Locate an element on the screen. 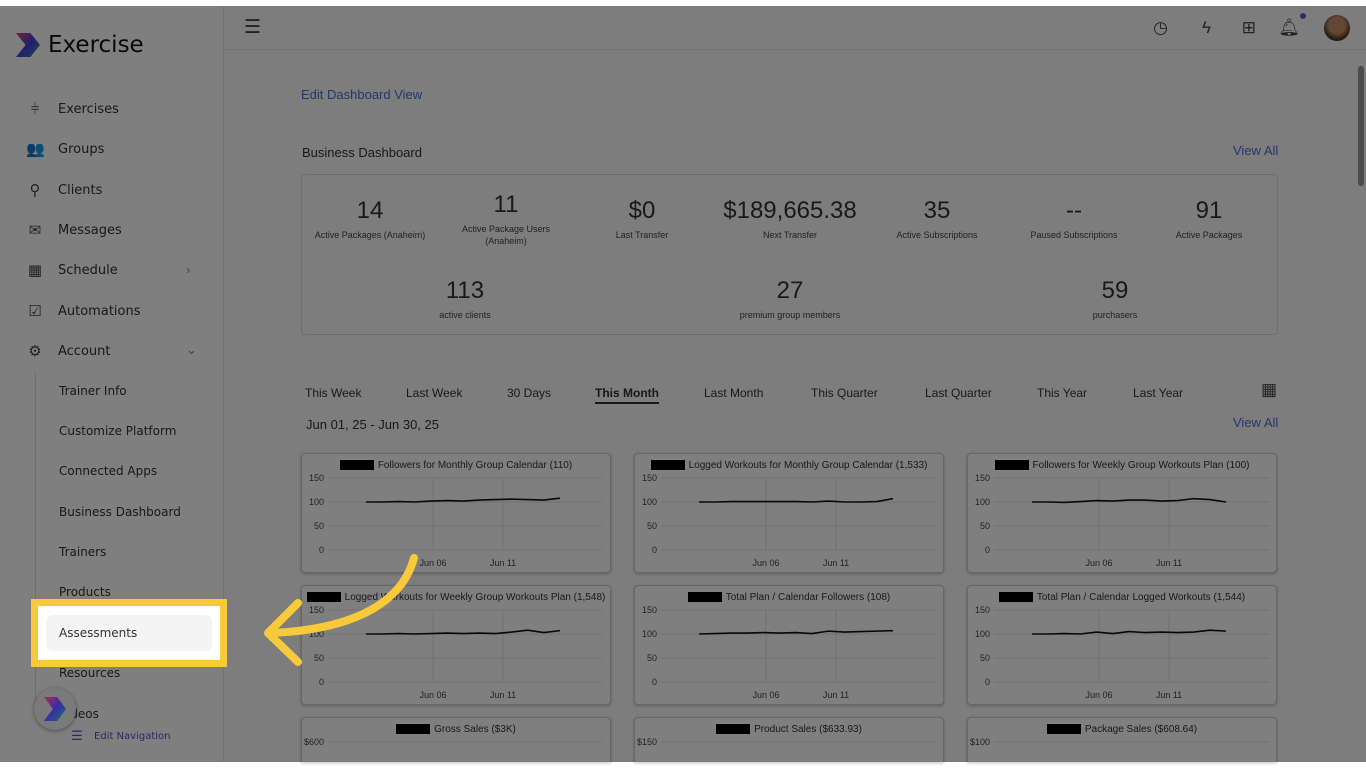 The width and height of the screenshot is (1366, 768). sidebar-item-assessments: Assessments is located at coordinates (129, 633).